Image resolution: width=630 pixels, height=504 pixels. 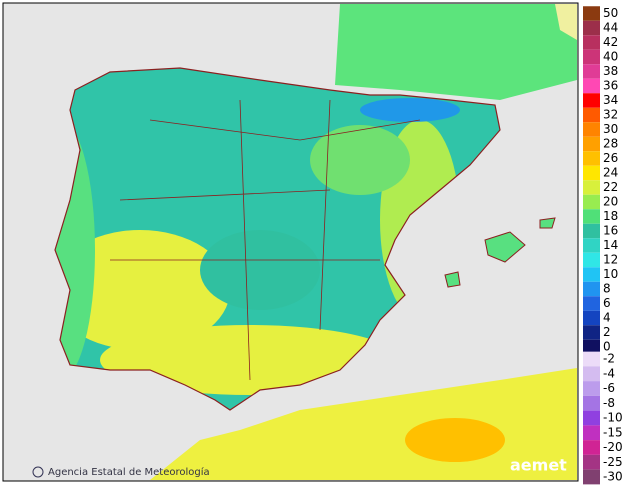 What do you see at coordinates (613, 447) in the screenshot?
I see `legend-label: -20` at bounding box center [613, 447].